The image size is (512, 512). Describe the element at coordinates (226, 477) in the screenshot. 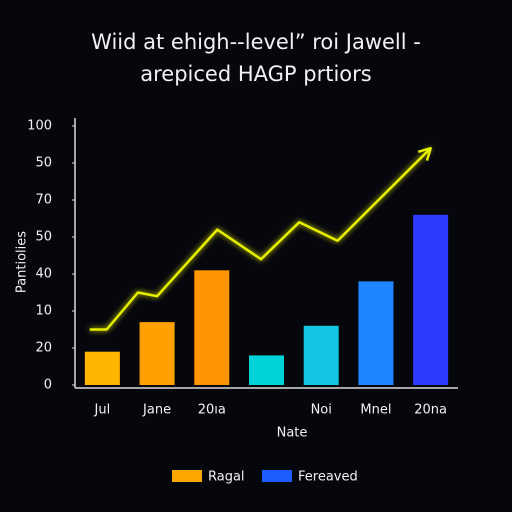

I see `legend-label: Ragal` at that location.